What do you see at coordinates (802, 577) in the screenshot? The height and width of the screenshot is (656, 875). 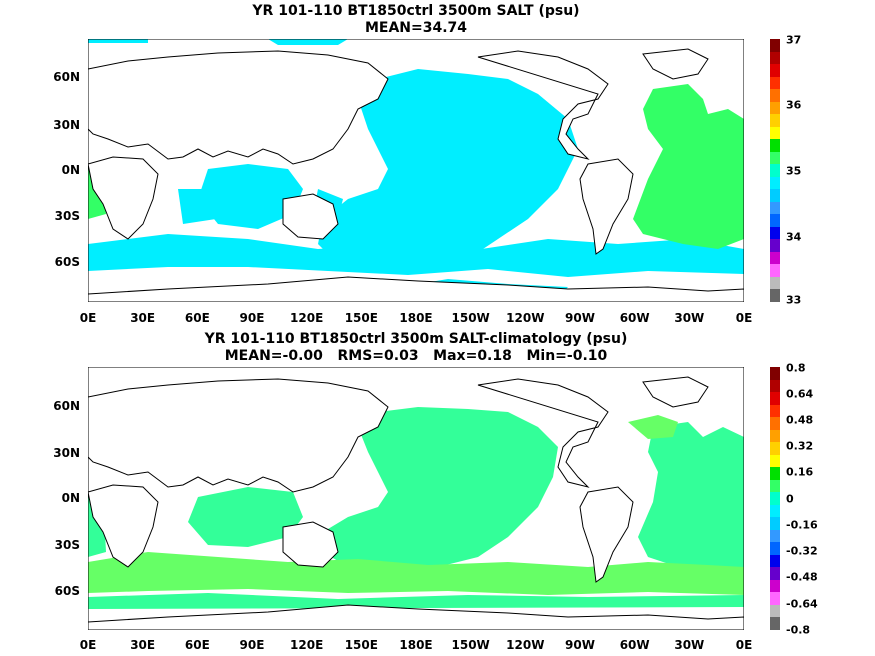 I see `panel2-colorbar-label: -0.48` at bounding box center [802, 577].